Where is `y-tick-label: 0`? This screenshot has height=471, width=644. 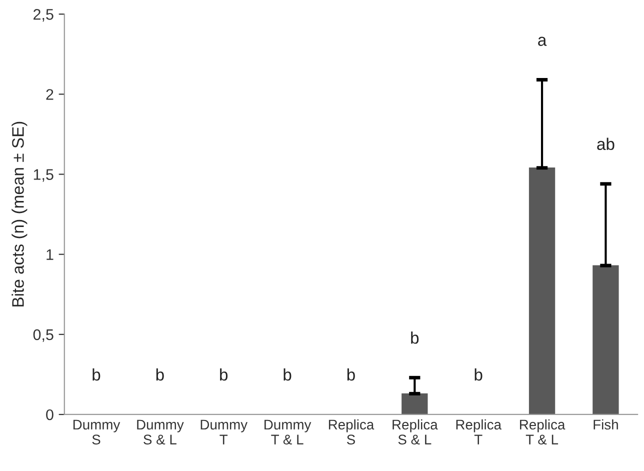 y-tick-label: 0 is located at coordinates (50, 414).